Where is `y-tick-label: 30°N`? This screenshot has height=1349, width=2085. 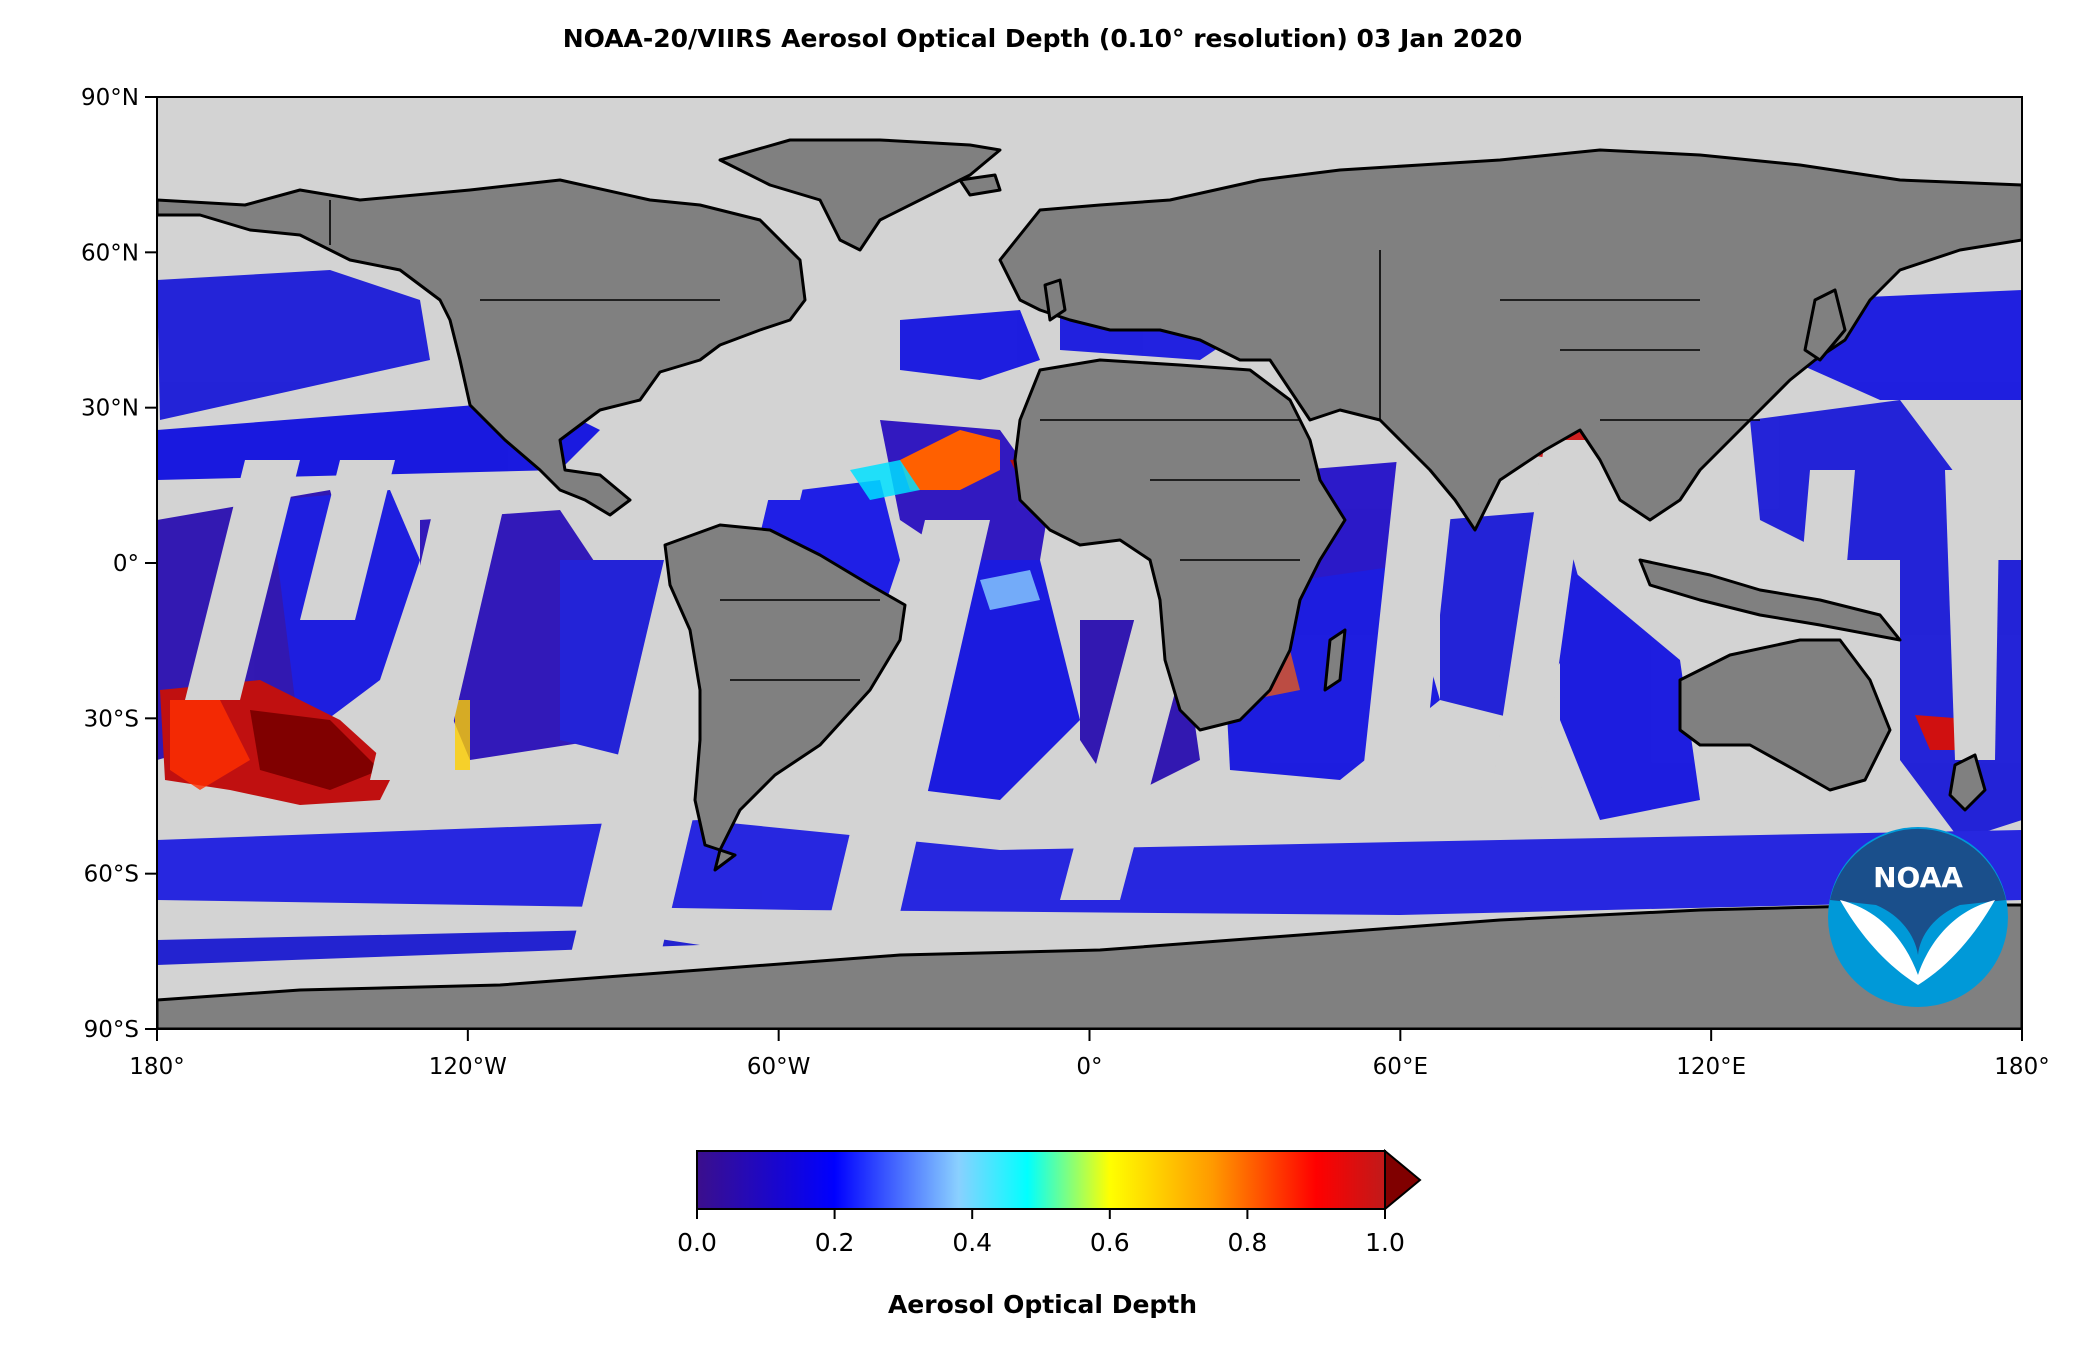
y-tick-label: 30°N is located at coordinates (110, 409).